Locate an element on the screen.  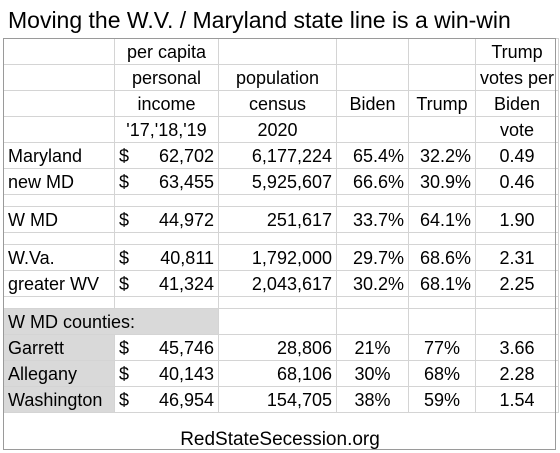
income-value: 63,455 is located at coordinates (186, 181).